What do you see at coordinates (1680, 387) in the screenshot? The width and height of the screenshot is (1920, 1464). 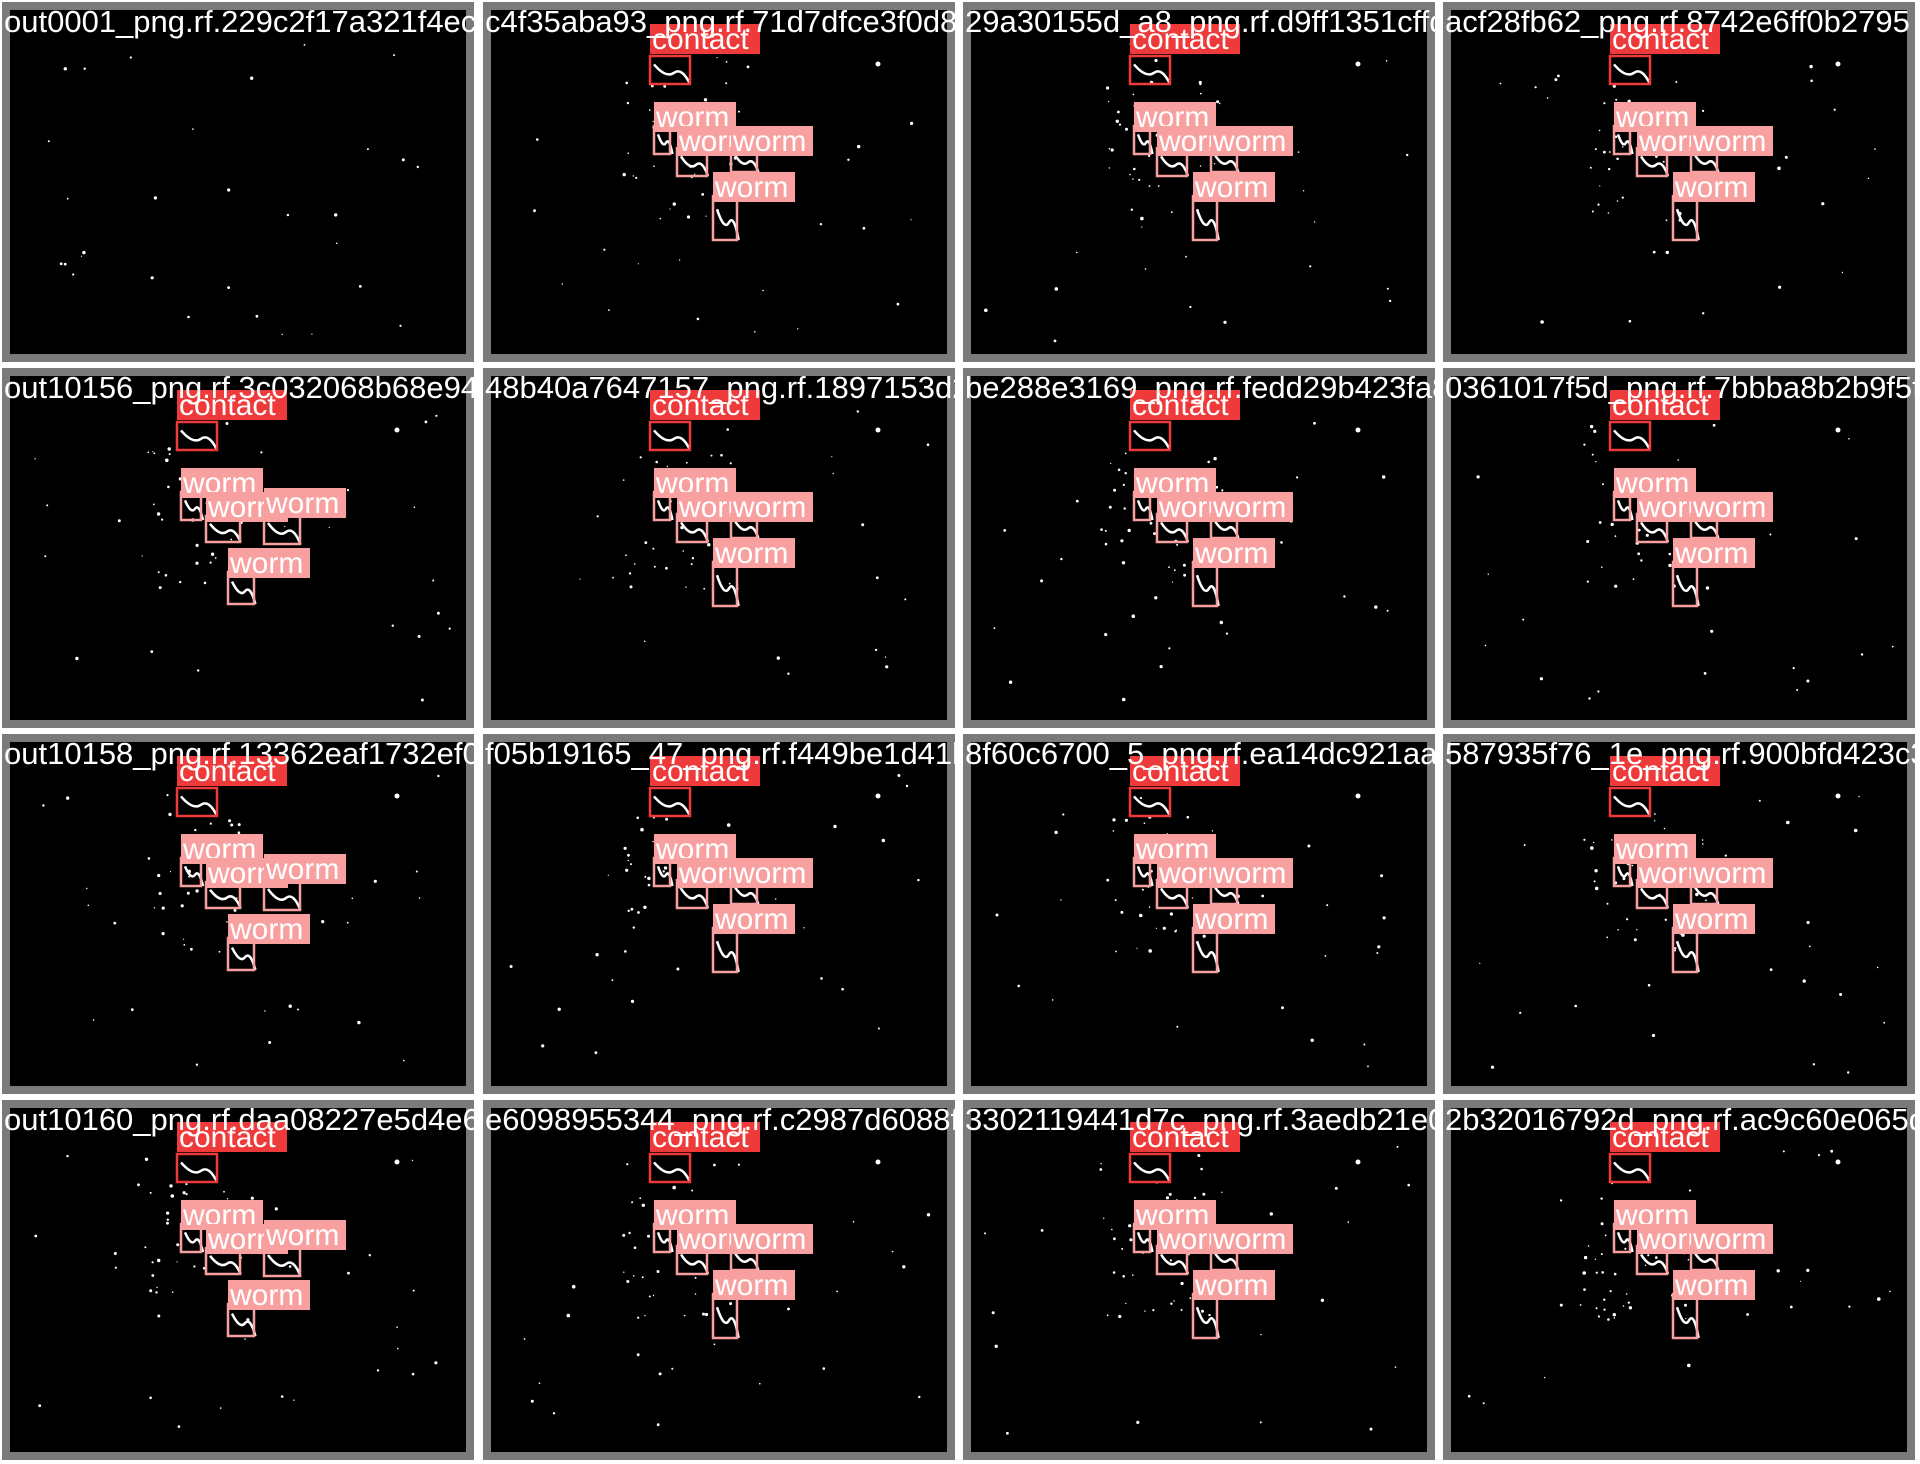 I see `tile-title: 0361017f5d_png.rf.7bbba8b2b9f5f1` at bounding box center [1680, 387].